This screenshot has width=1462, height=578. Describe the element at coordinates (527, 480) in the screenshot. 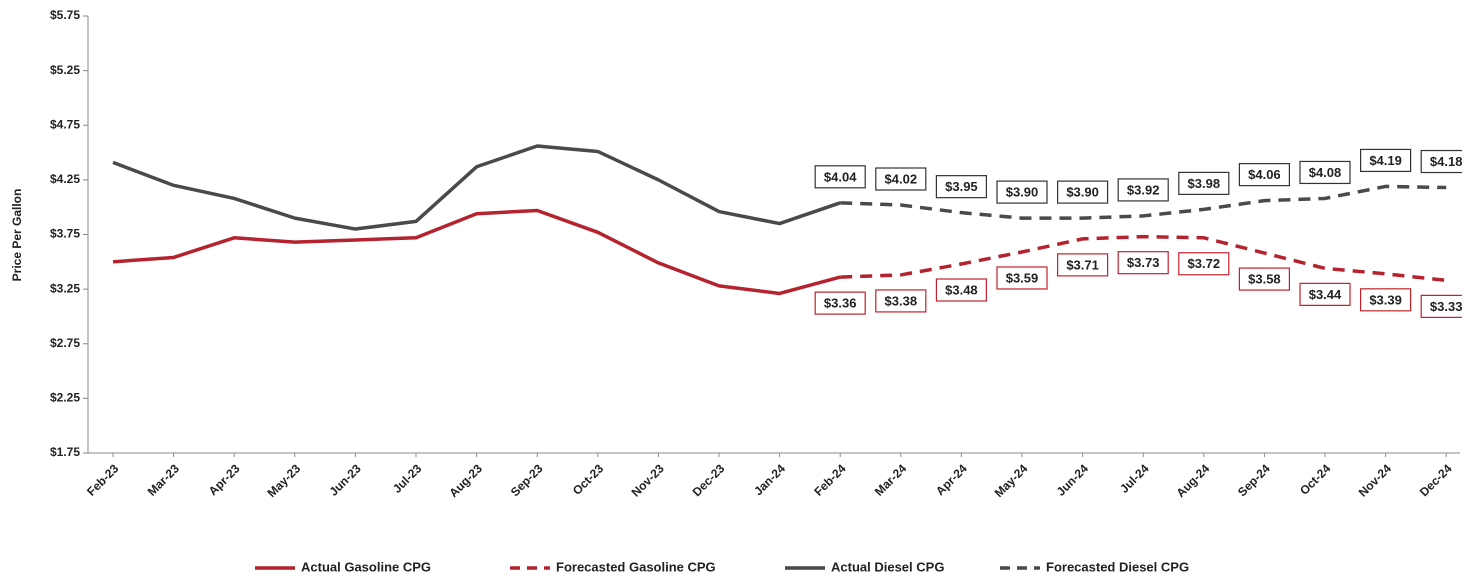

I see `x-tick-label: Sep-23` at that location.